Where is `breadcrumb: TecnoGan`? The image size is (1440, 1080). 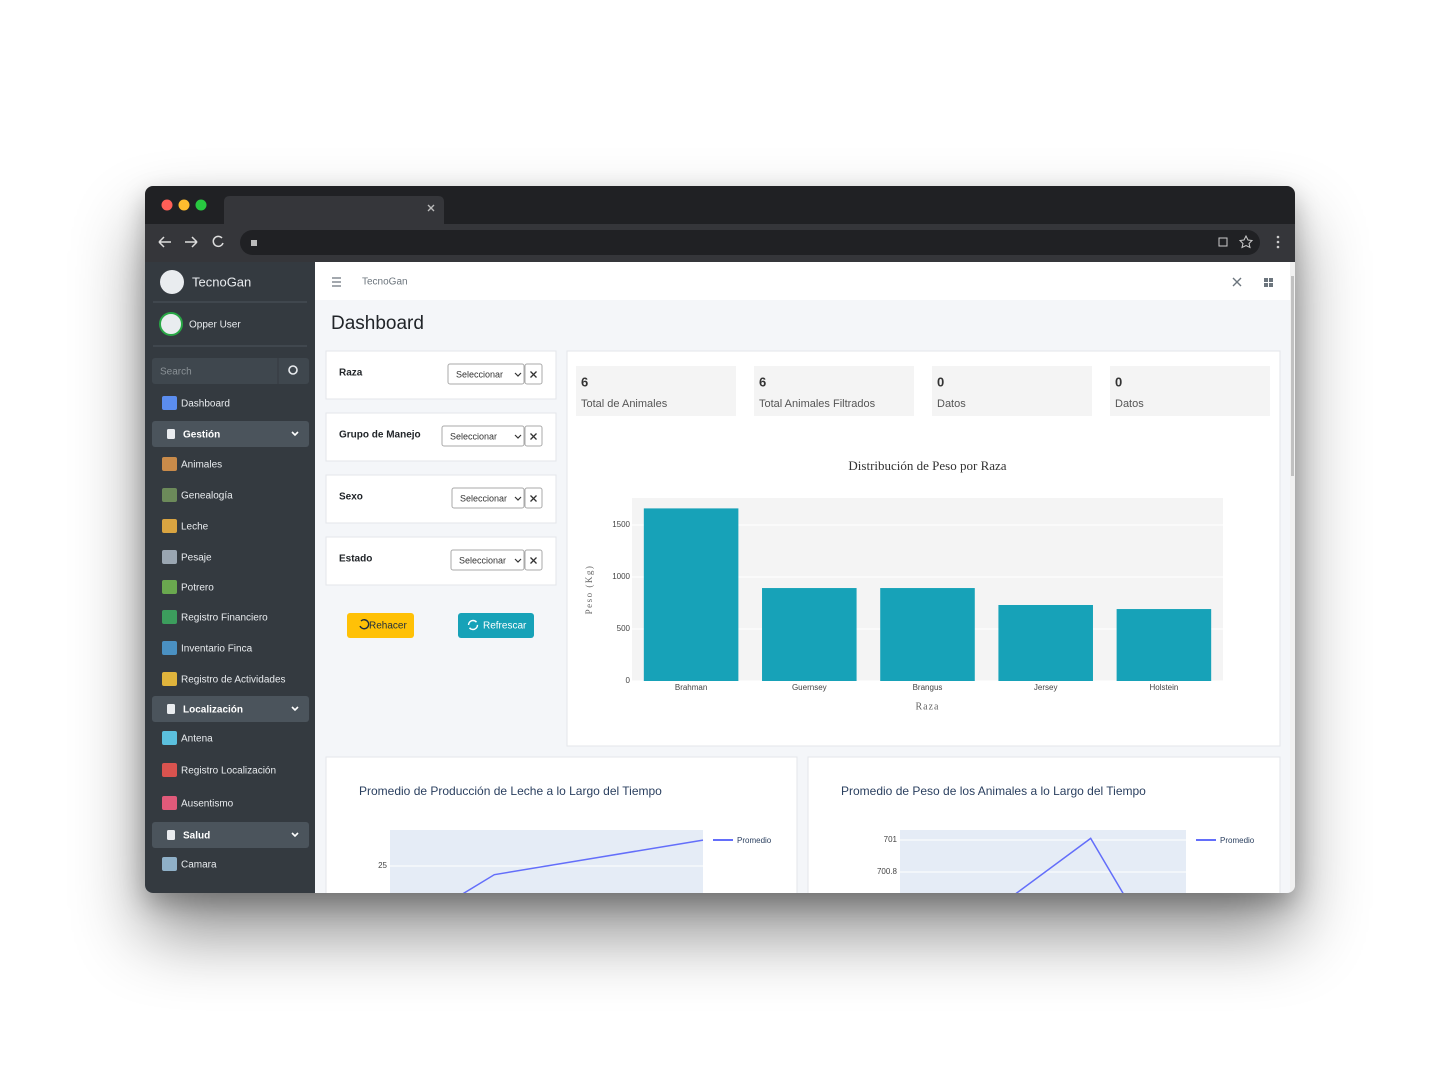 breadcrumb: TecnoGan is located at coordinates (385, 282).